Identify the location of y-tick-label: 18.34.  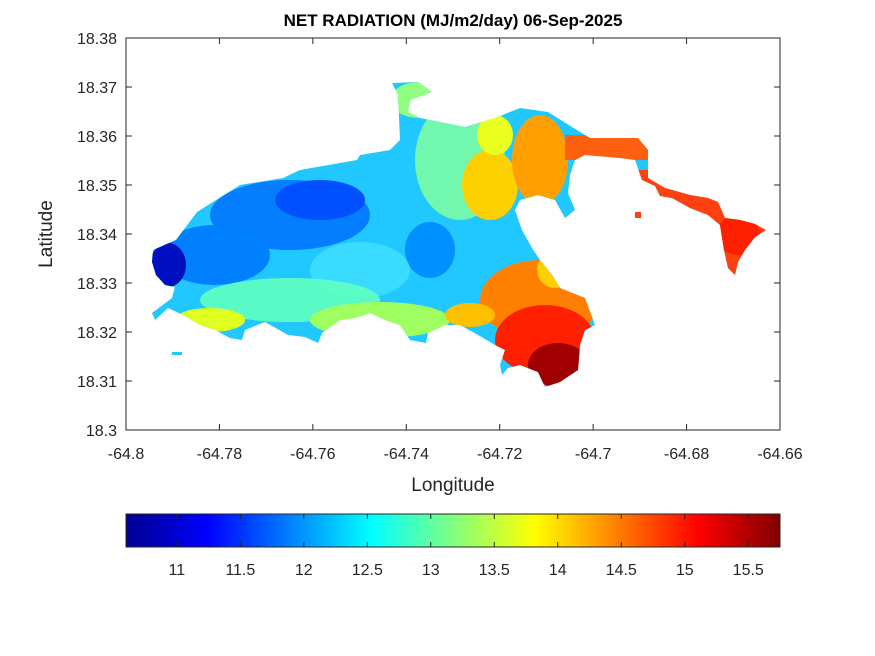
(97, 235).